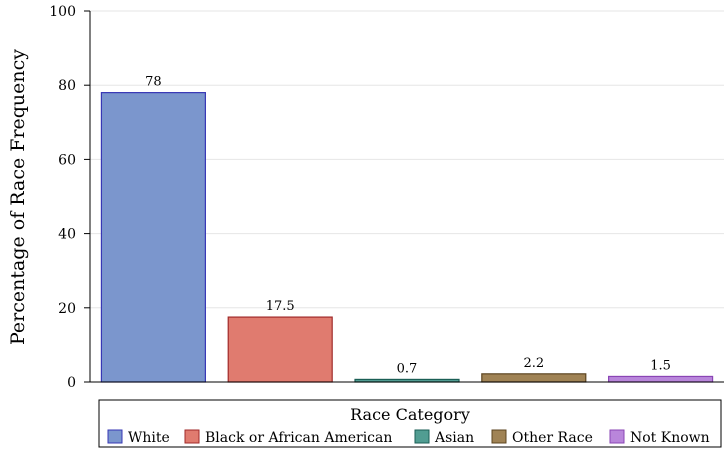 Image resolution: width=724 pixels, height=454 pixels. Describe the element at coordinates (67, 235) in the screenshot. I see `y-tick-label: 40` at that location.